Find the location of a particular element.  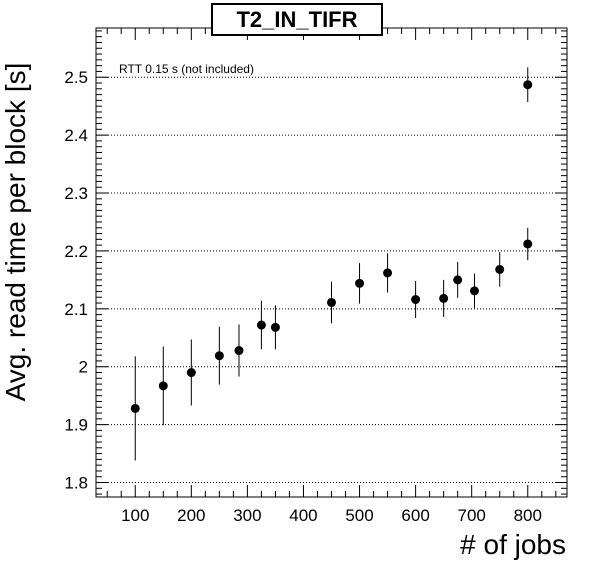

x-tick-label: 800 is located at coordinates (528, 515).